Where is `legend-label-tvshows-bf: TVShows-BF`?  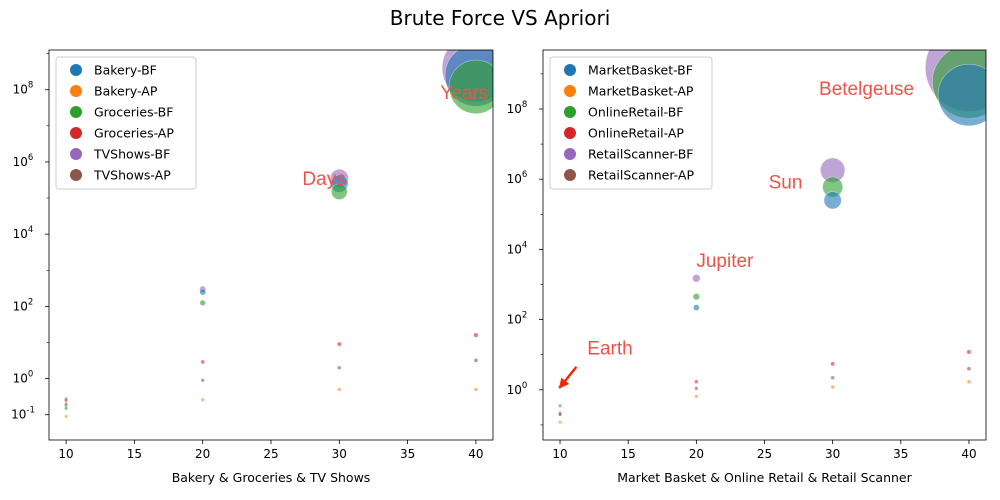 legend-label-tvshows-bf: TVShows-BF is located at coordinates (131, 154).